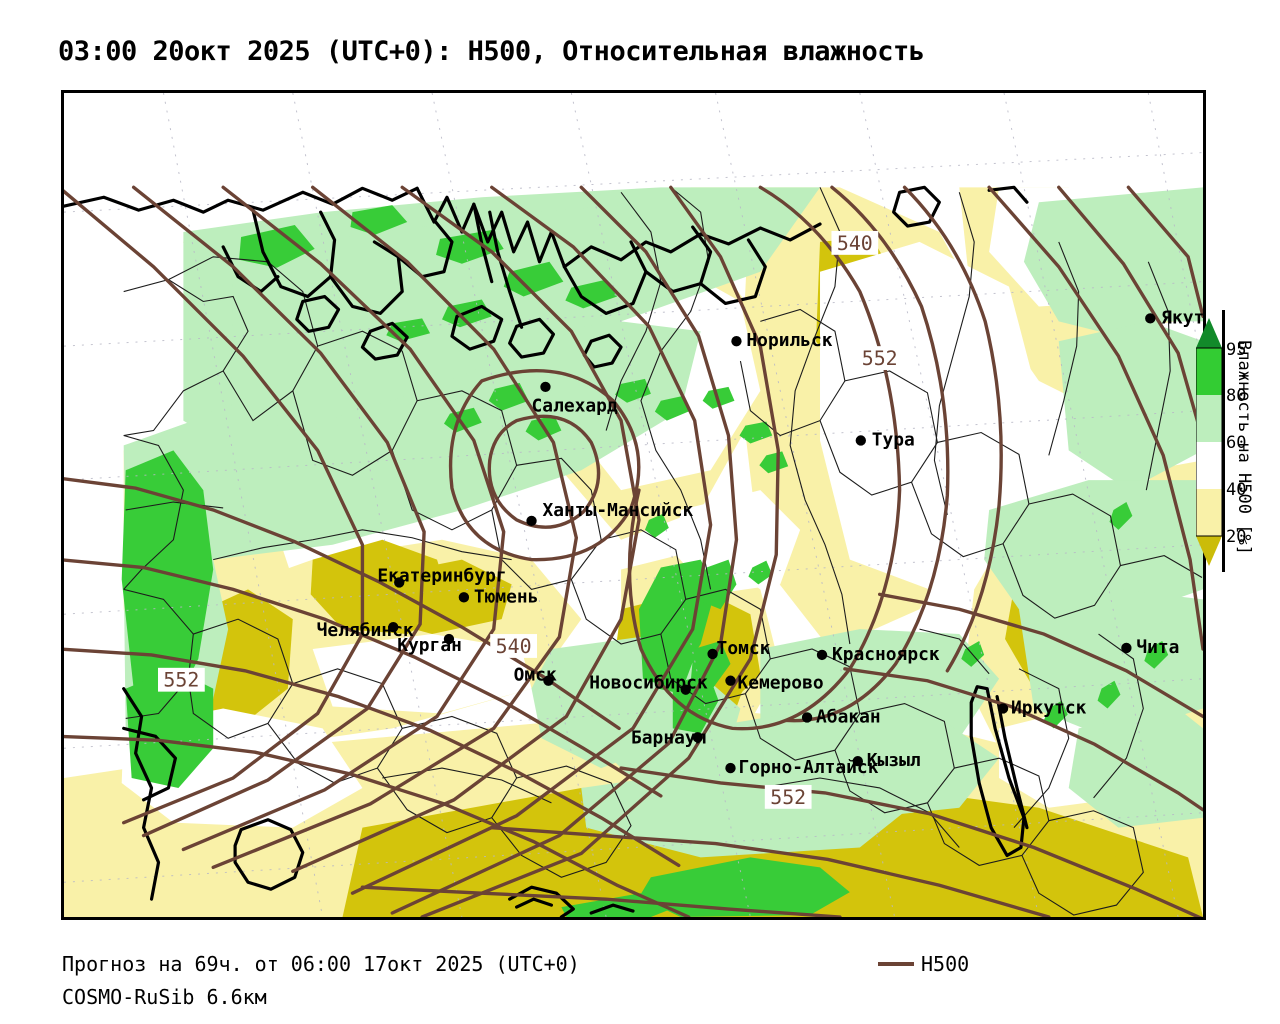 The height and width of the screenshot is (1024, 1280). I want to click on h500-legend-label: H500, so click(945, 964).